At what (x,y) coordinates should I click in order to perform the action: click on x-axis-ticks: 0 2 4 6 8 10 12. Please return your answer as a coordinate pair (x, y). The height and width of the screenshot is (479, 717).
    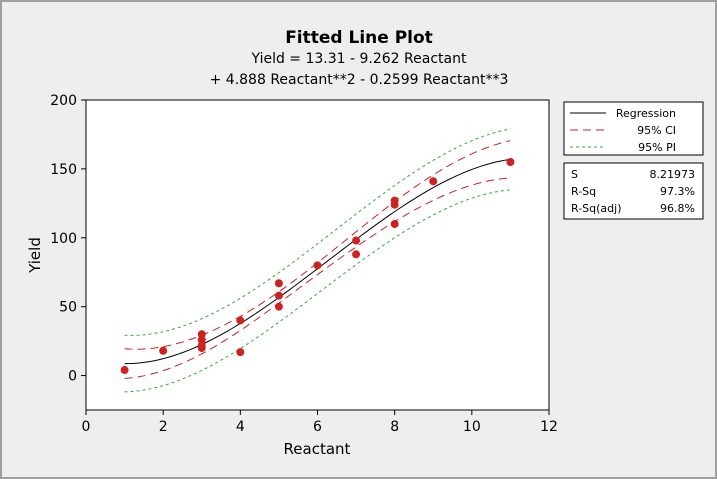
    Looking at the image, I should click on (320, 422).